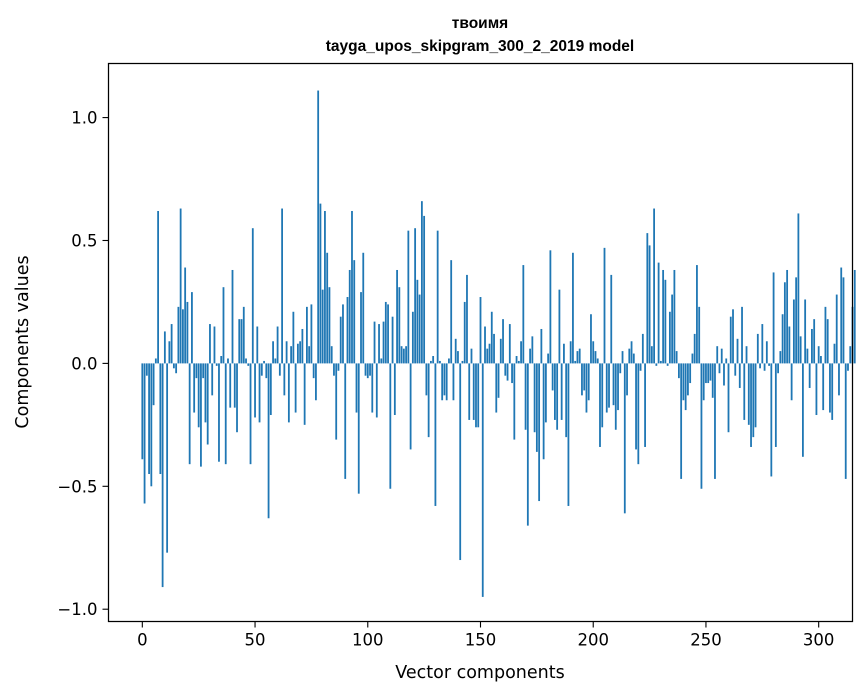  What do you see at coordinates (706, 640) in the screenshot?
I see `x-tick-label: 250` at bounding box center [706, 640].